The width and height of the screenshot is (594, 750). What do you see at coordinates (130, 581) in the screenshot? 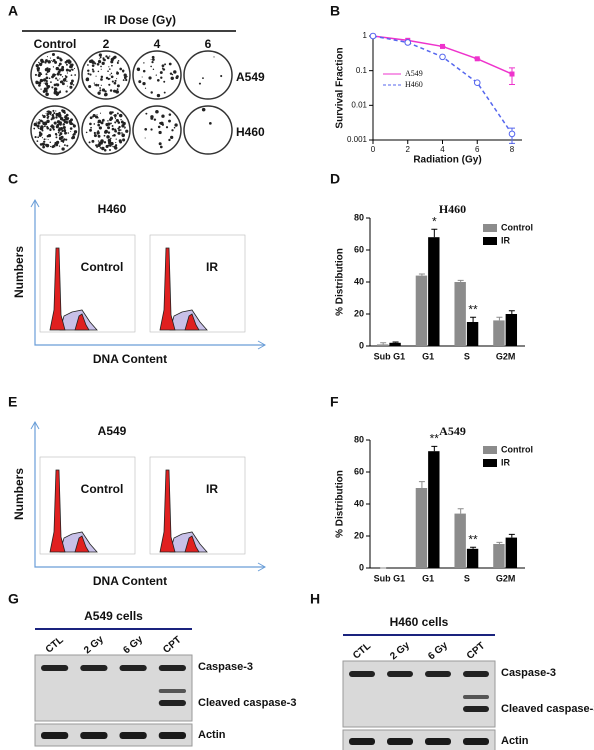
I see `x-axis-label: DNA Content` at bounding box center [130, 581].